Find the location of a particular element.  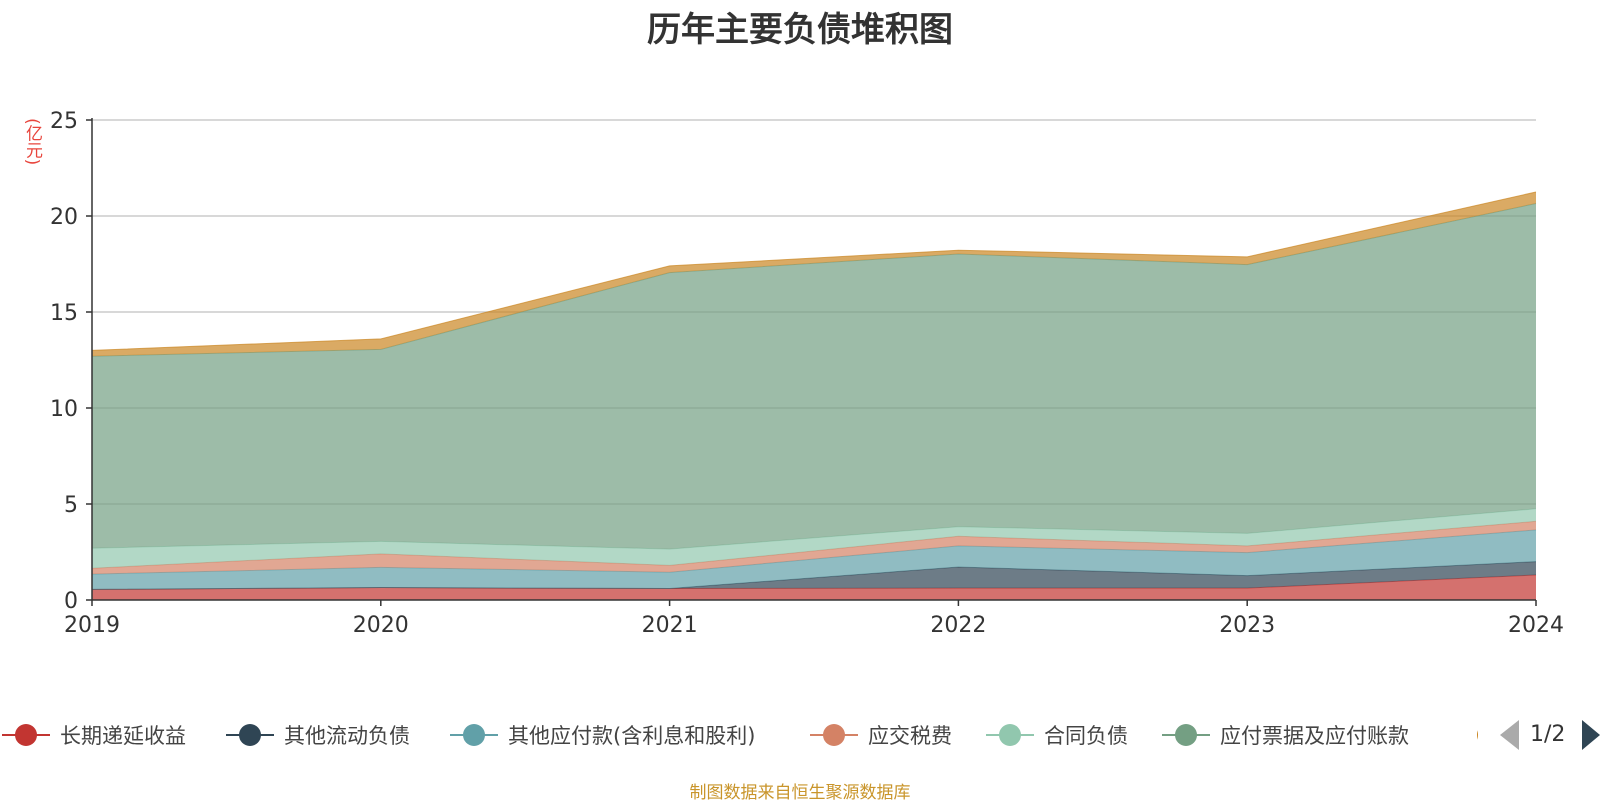

legend-item-taxes-payable: 应交税费 is located at coordinates (880, 735).